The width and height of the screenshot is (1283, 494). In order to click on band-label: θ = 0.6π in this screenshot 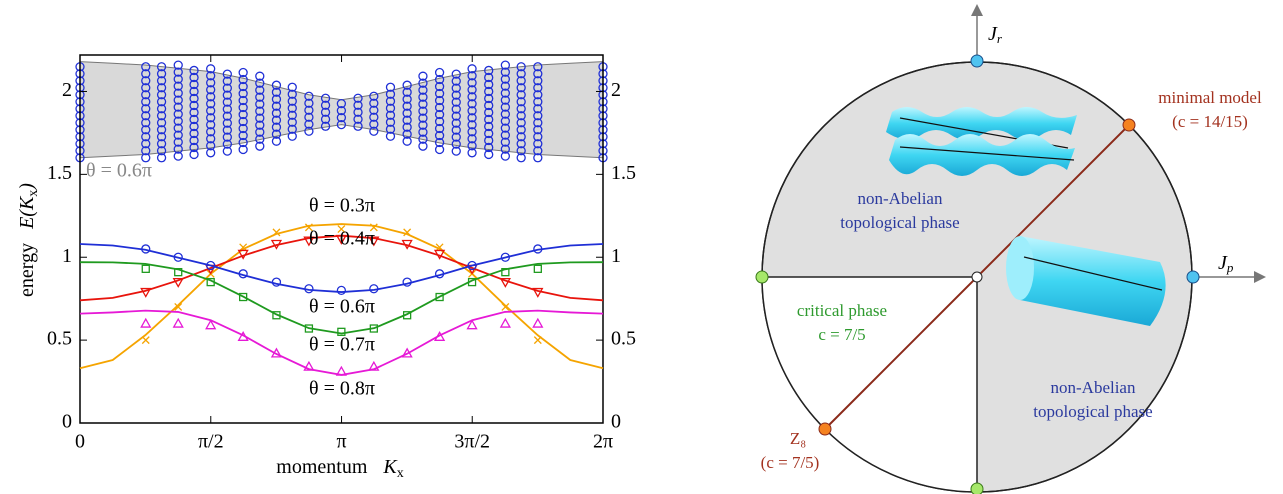, I will do `click(119, 171)`.